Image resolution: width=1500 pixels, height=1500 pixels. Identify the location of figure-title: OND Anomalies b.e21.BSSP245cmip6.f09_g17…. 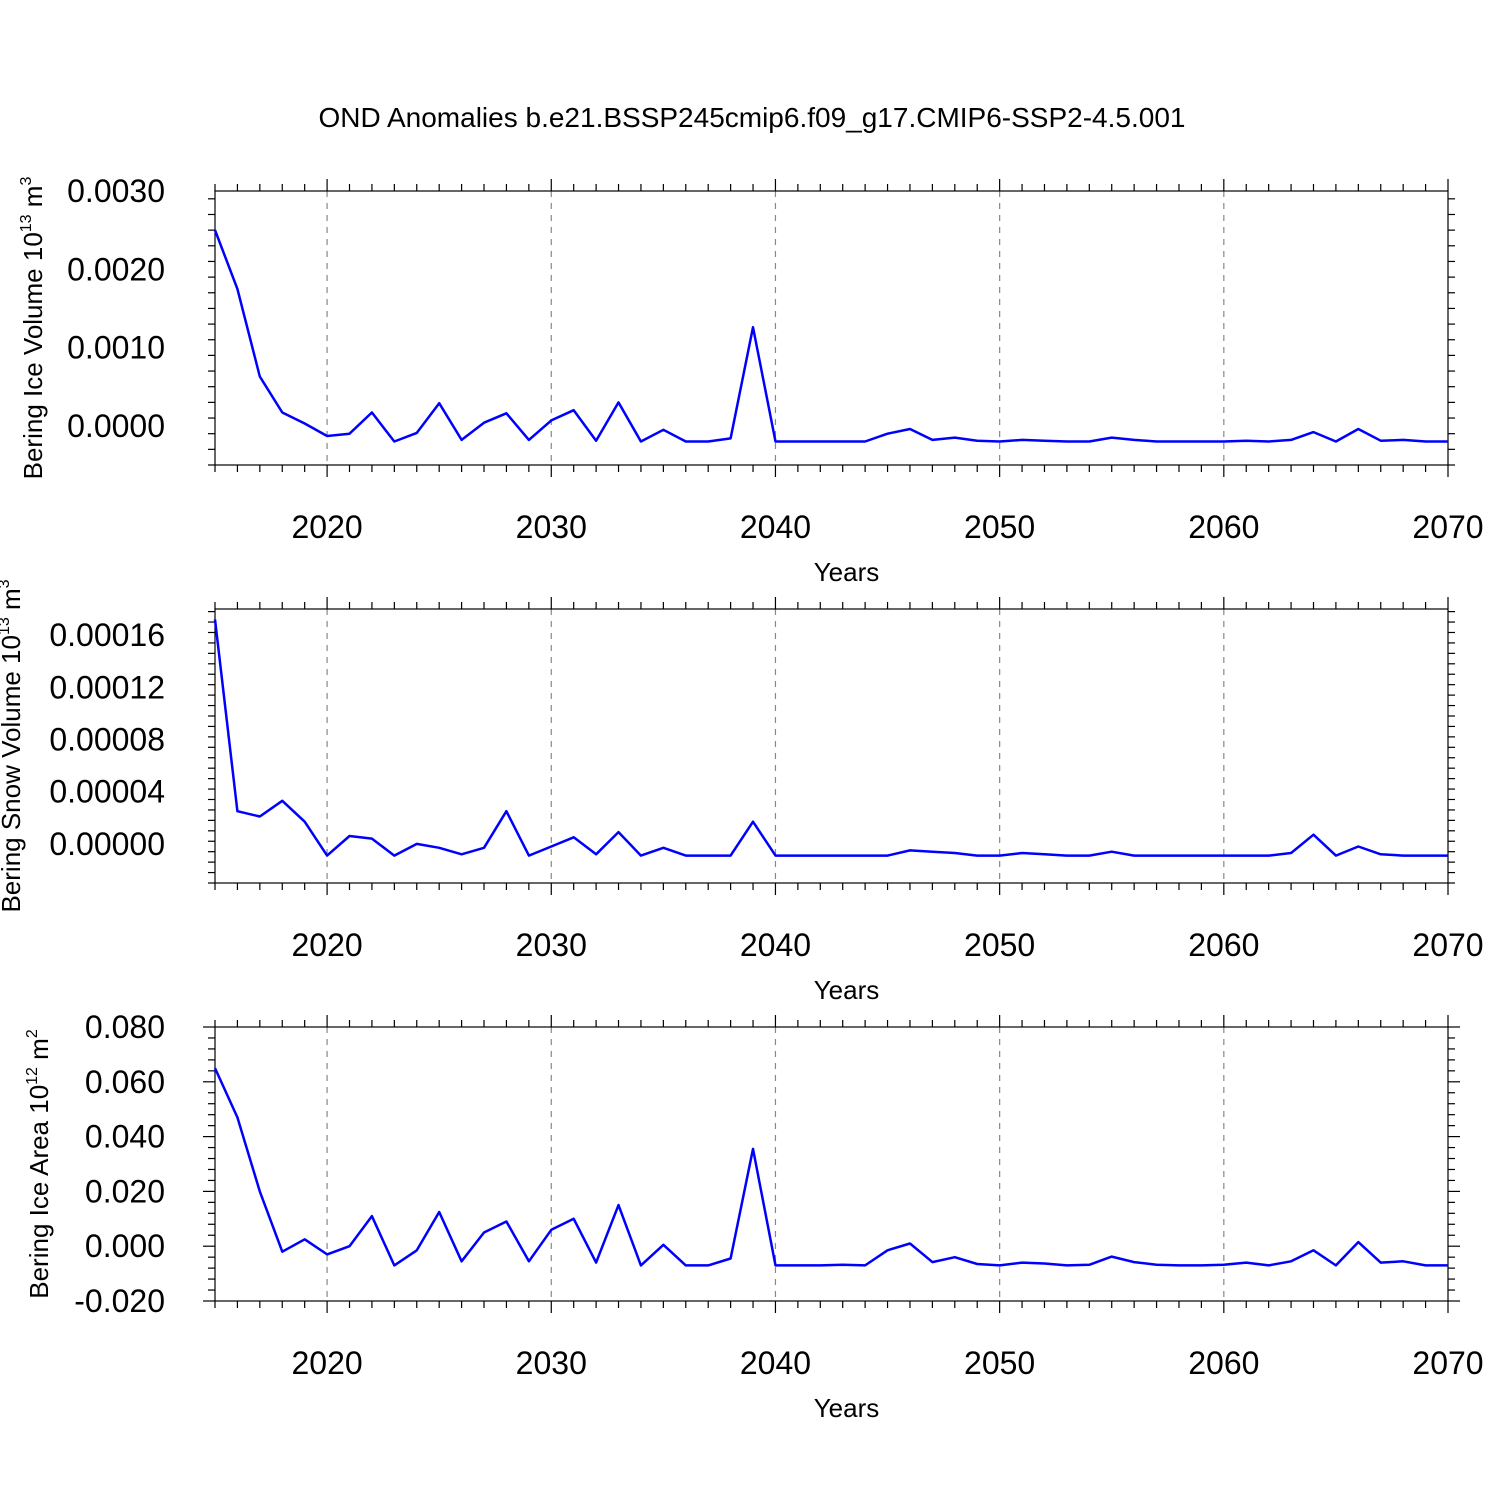
(752, 117).